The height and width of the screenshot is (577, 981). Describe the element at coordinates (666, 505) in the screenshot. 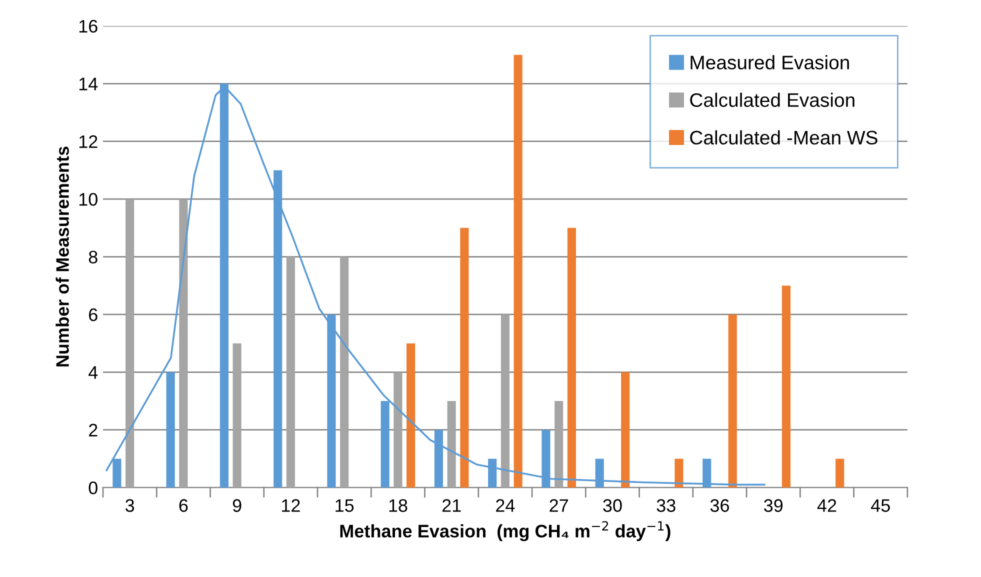

I see `x-tick-label: 33` at that location.